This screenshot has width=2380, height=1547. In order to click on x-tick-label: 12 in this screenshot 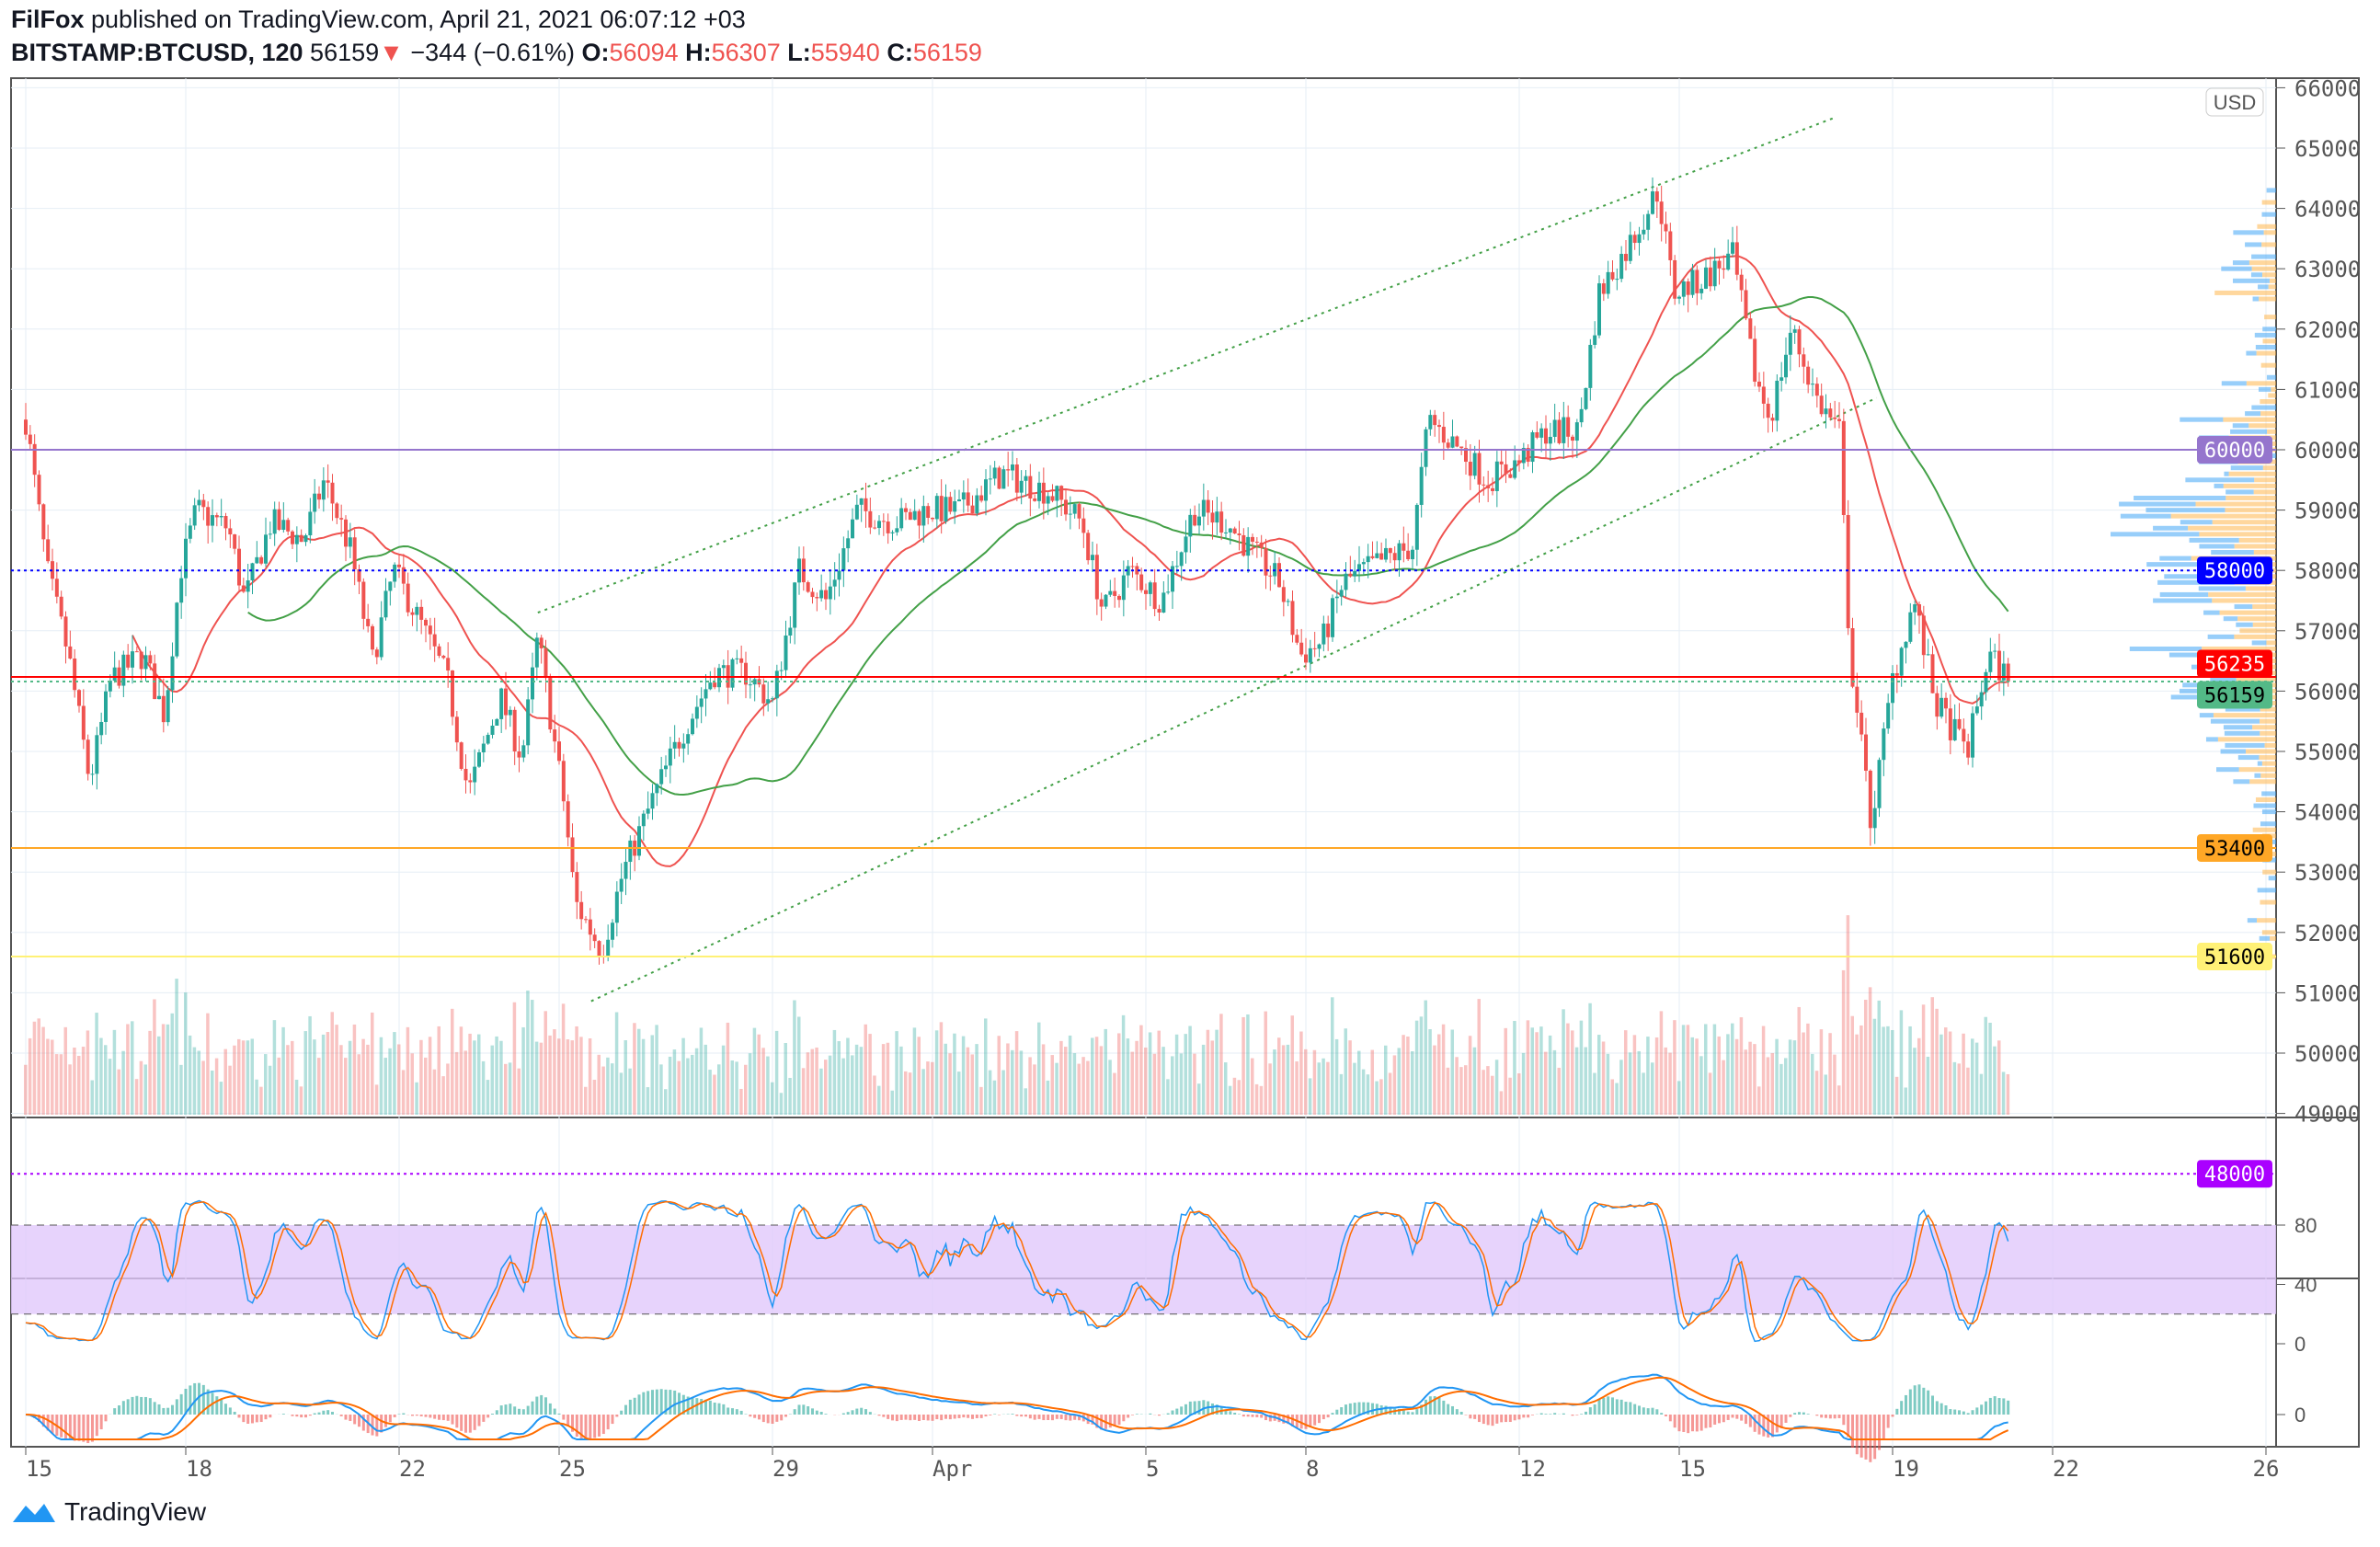, I will do `click(1532, 1469)`.